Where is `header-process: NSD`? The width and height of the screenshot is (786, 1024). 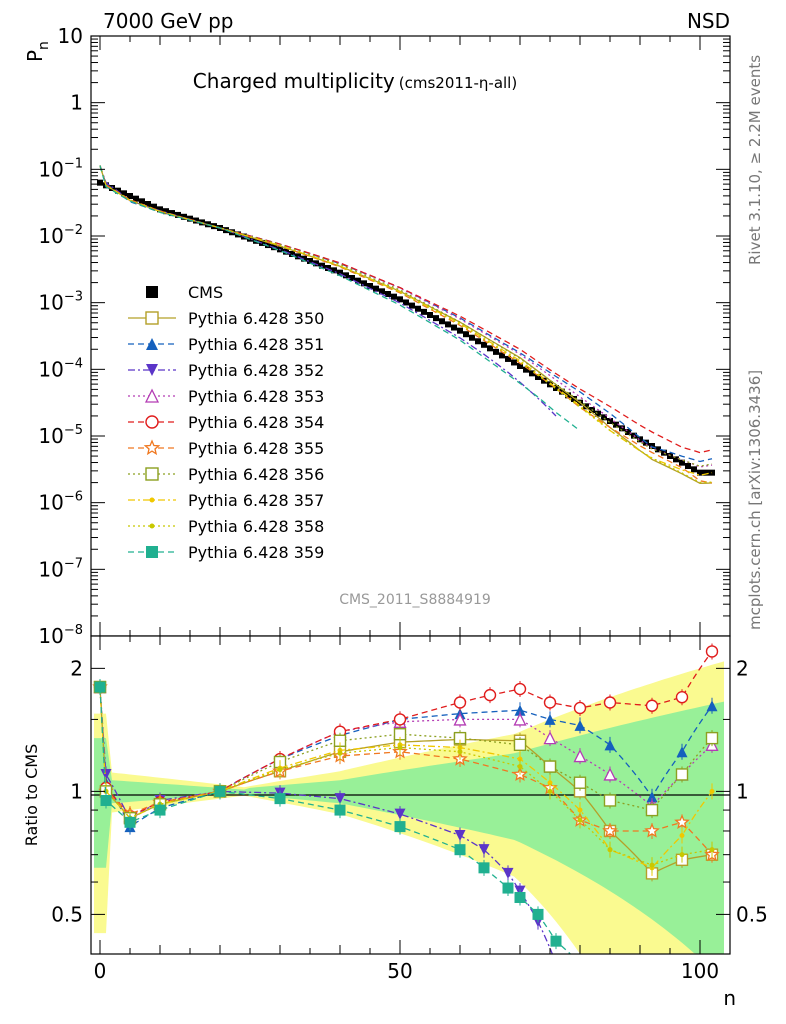
header-process: NSD is located at coordinates (708, 21).